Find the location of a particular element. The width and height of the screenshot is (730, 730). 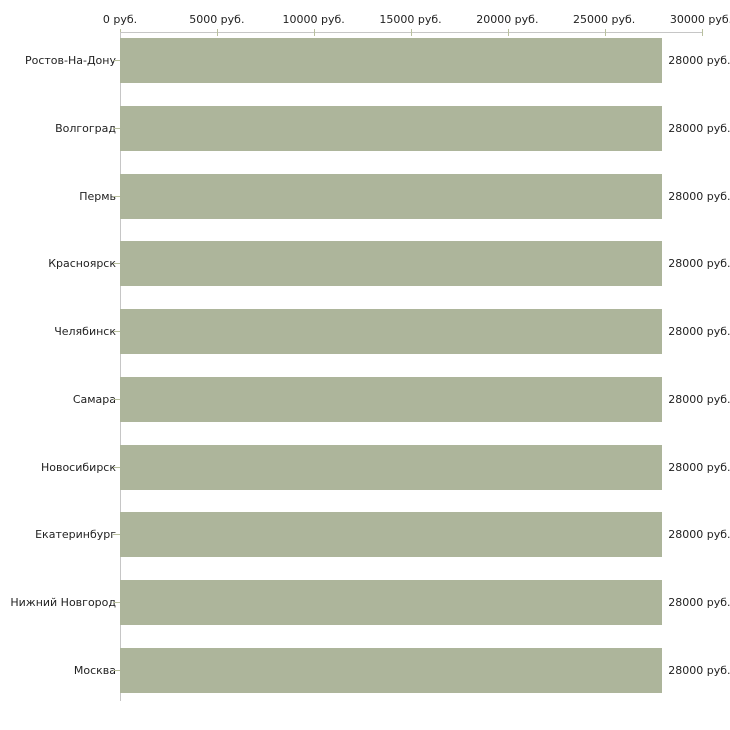

chart-row: Волгоград 28000 руб. is located at coordinates (365, 128).